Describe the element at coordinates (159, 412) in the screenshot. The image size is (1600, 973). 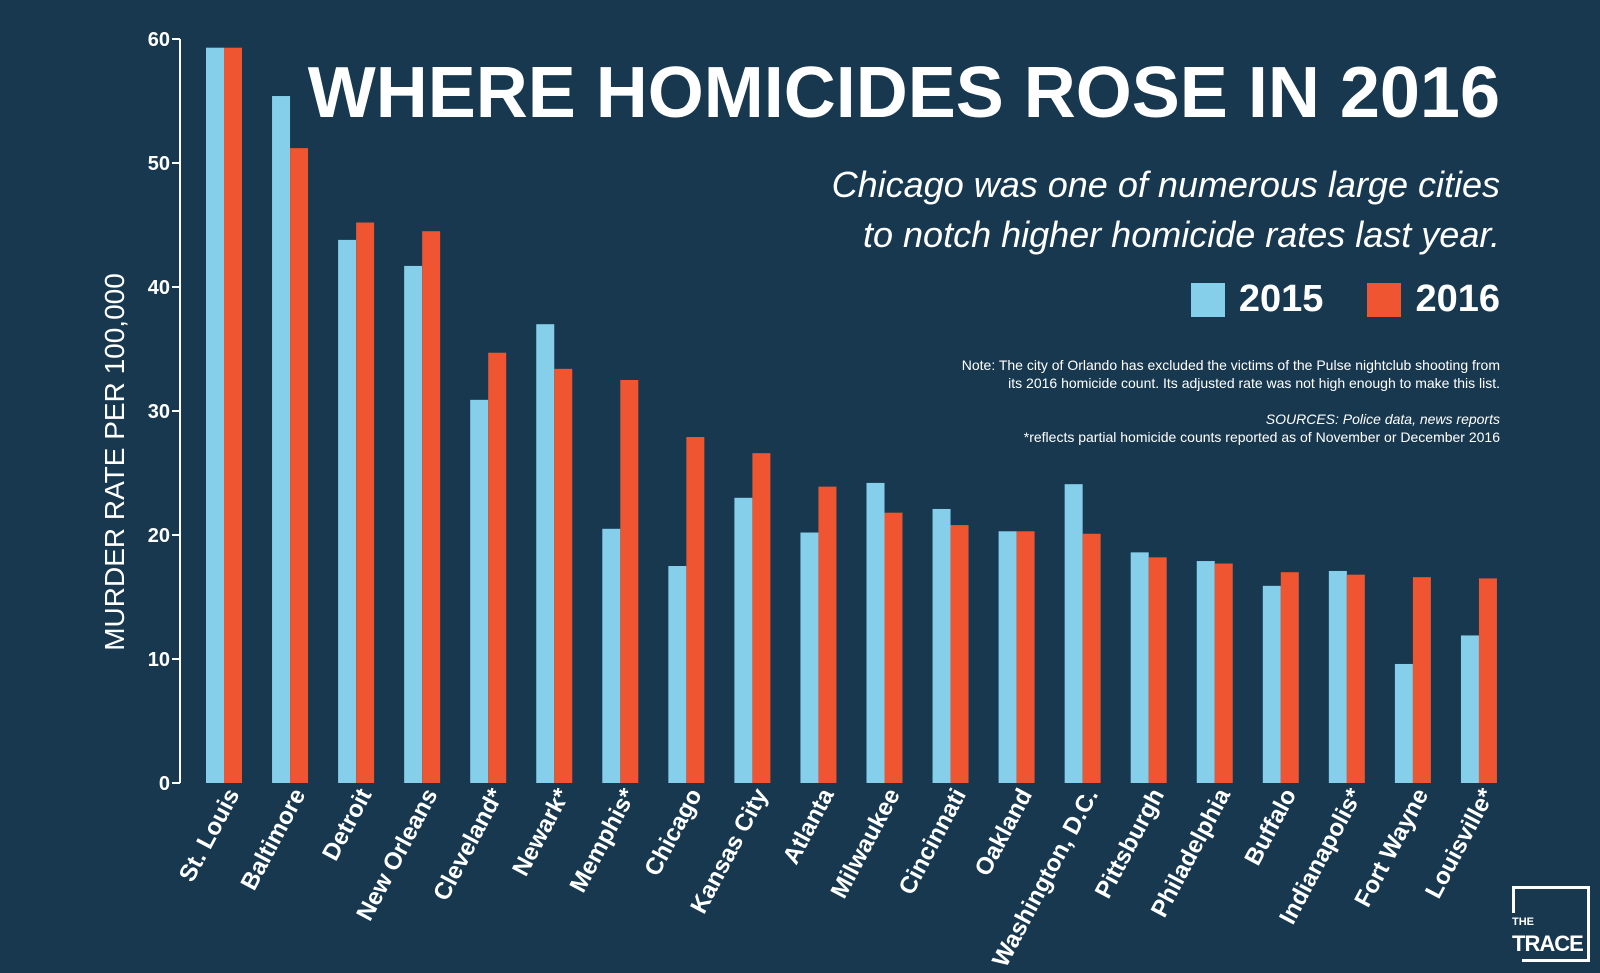
I see `y-tick-label: 30` at that location.